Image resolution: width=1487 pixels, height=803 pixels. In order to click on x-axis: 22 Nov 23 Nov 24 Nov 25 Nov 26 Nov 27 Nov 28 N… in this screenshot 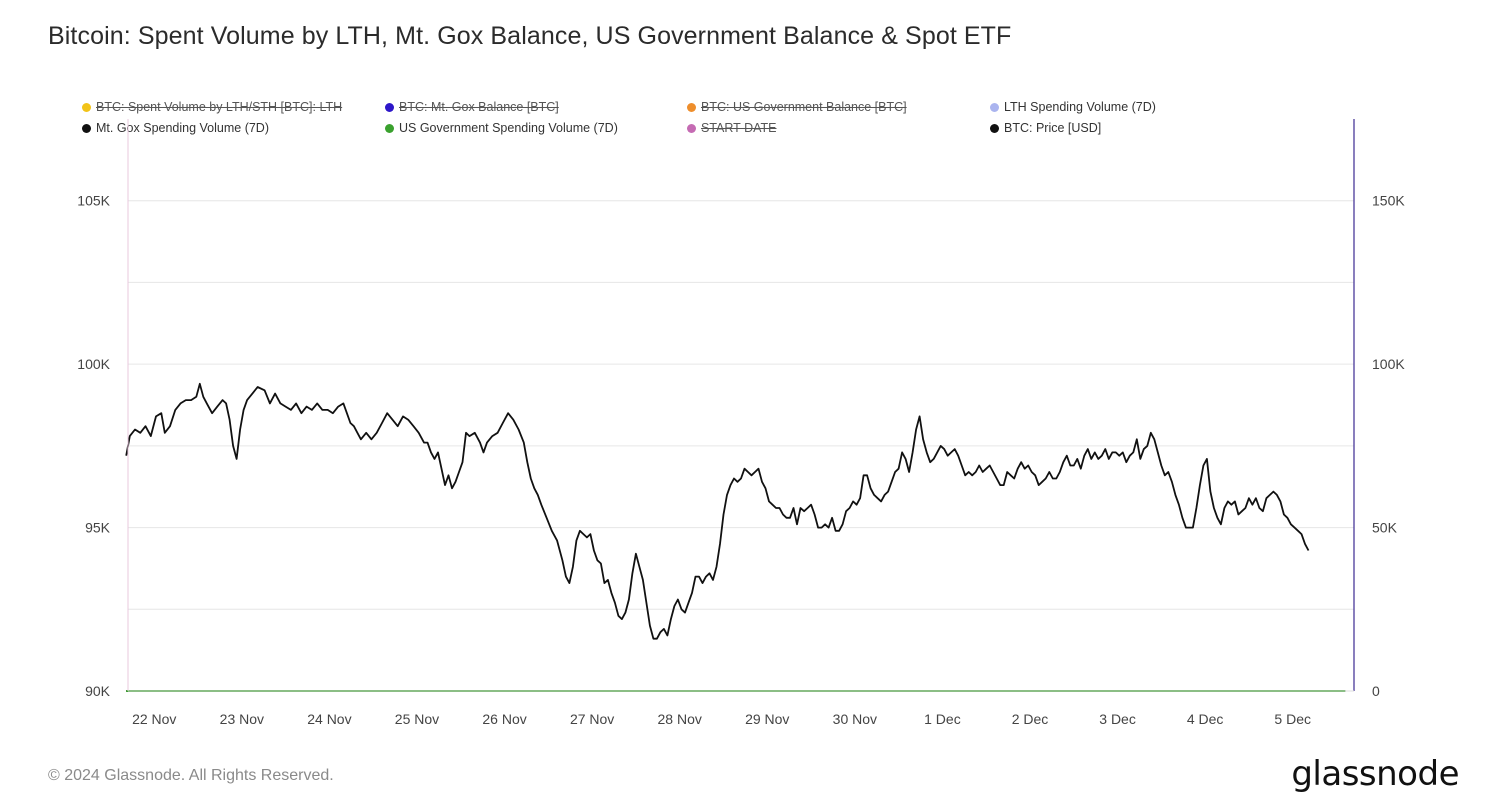, I will do `click(721, 719)`.